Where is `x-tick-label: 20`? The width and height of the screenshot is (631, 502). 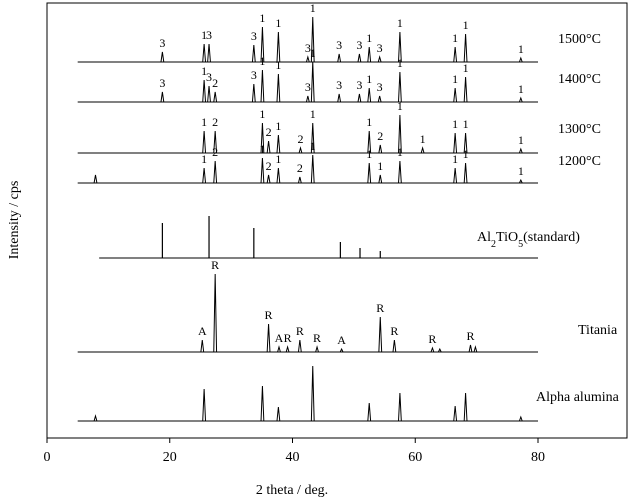
x-tick-label: 20 is located at coordinates (170, 457).